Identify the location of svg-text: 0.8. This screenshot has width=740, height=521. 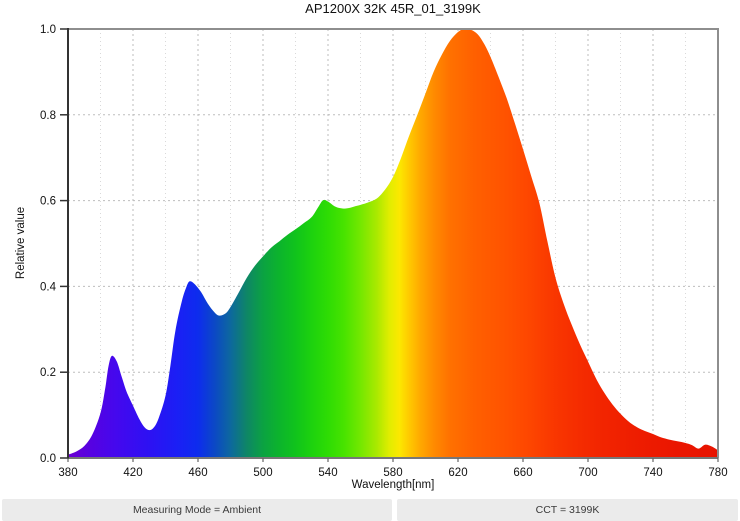
(48, 116).